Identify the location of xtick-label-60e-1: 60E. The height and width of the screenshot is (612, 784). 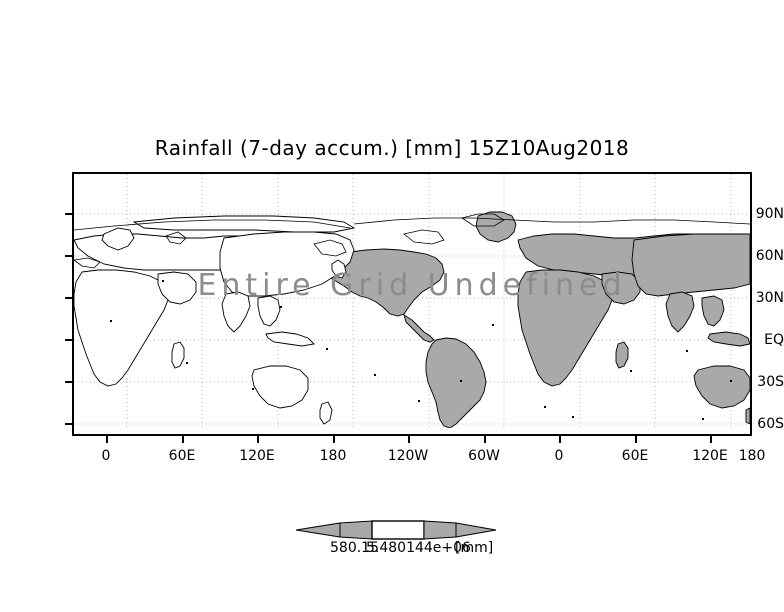
(182, 456).